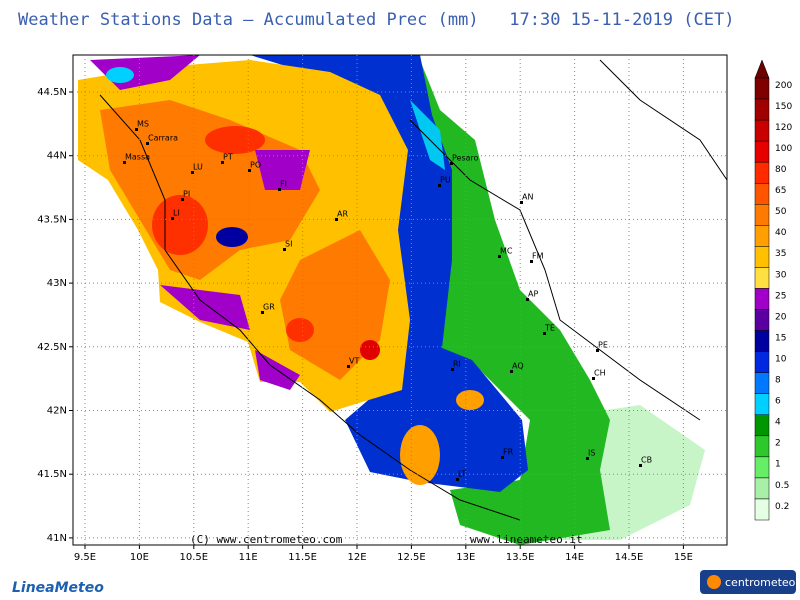  What do you see at coordinates (163, 138) in the screenshot?
I see `city-label: Carrara` at bounding box center [163, 138].